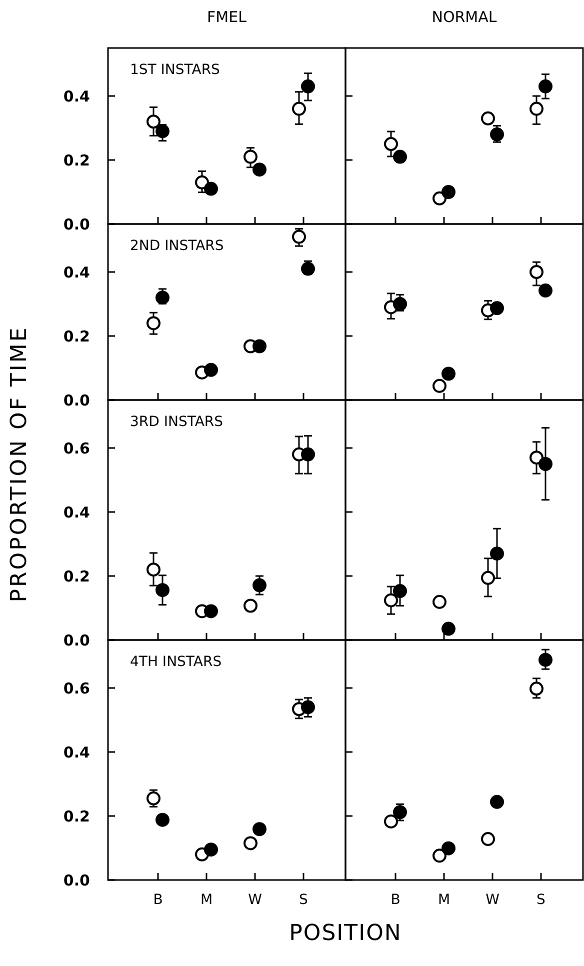 The width and height of the screenshot is (584, 966). I want to click on annotation: 2ND INSTARS, so click(177, 246).